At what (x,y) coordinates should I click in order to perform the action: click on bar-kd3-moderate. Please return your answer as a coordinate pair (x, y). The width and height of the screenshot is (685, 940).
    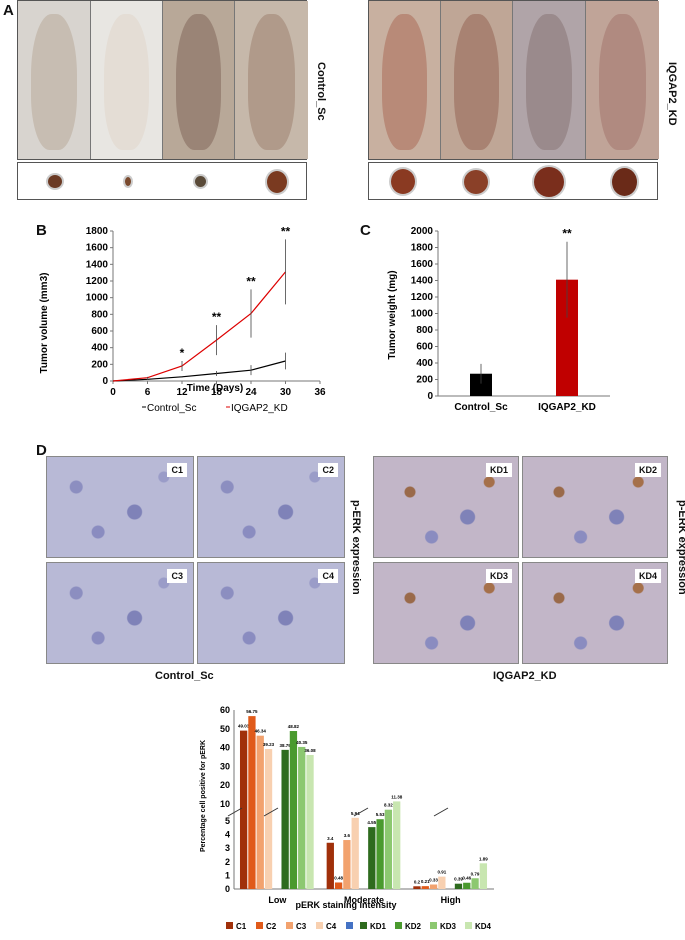
    Looking at the image, I should click on (388, 849).